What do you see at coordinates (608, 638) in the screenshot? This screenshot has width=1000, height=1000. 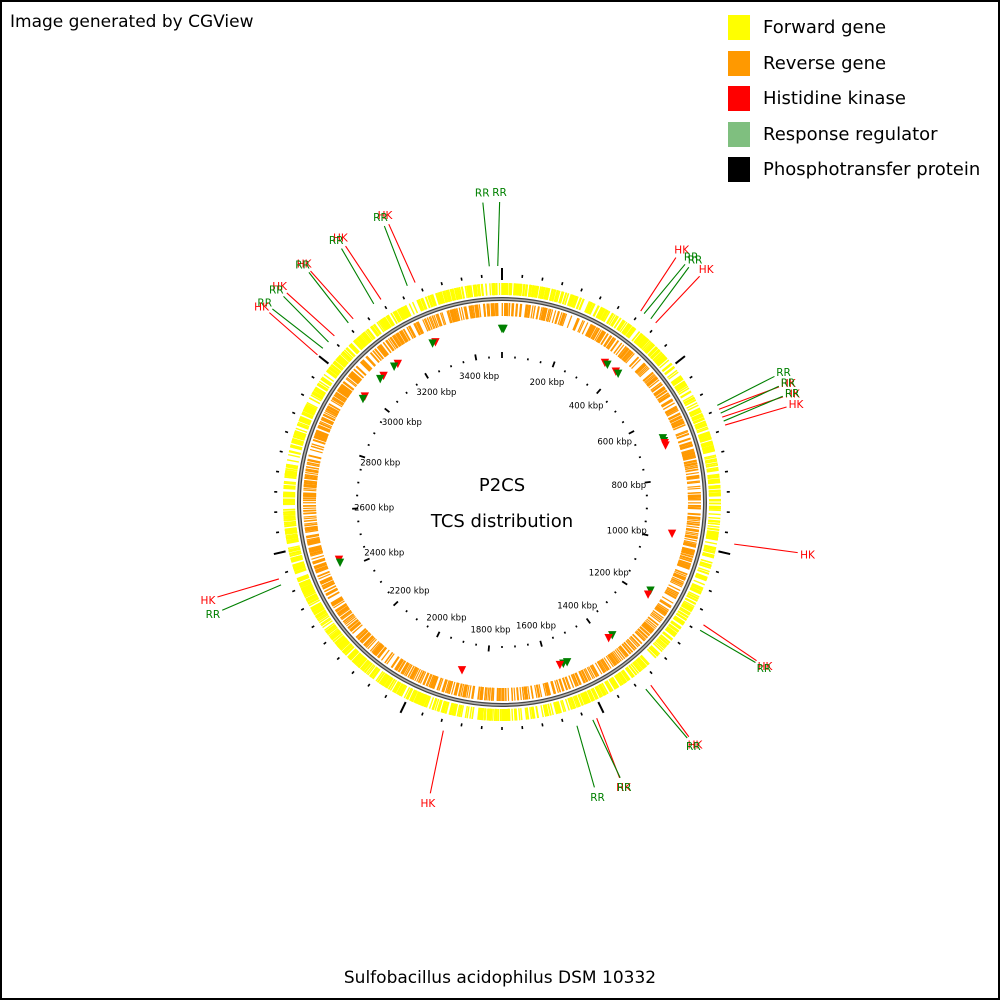 I see `hk-marker` at bounding box center [608, 638].